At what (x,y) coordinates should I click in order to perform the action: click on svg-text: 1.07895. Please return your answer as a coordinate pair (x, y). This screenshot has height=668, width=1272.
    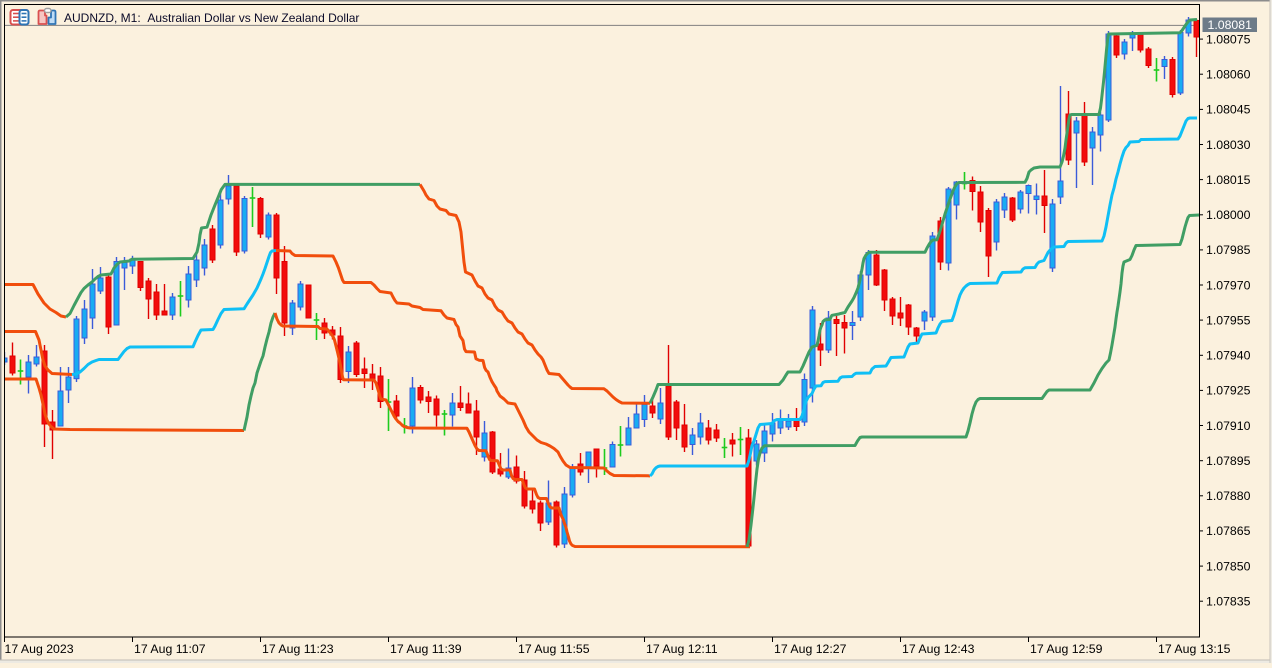
    Looking at the image, I should click on (1228, 461).